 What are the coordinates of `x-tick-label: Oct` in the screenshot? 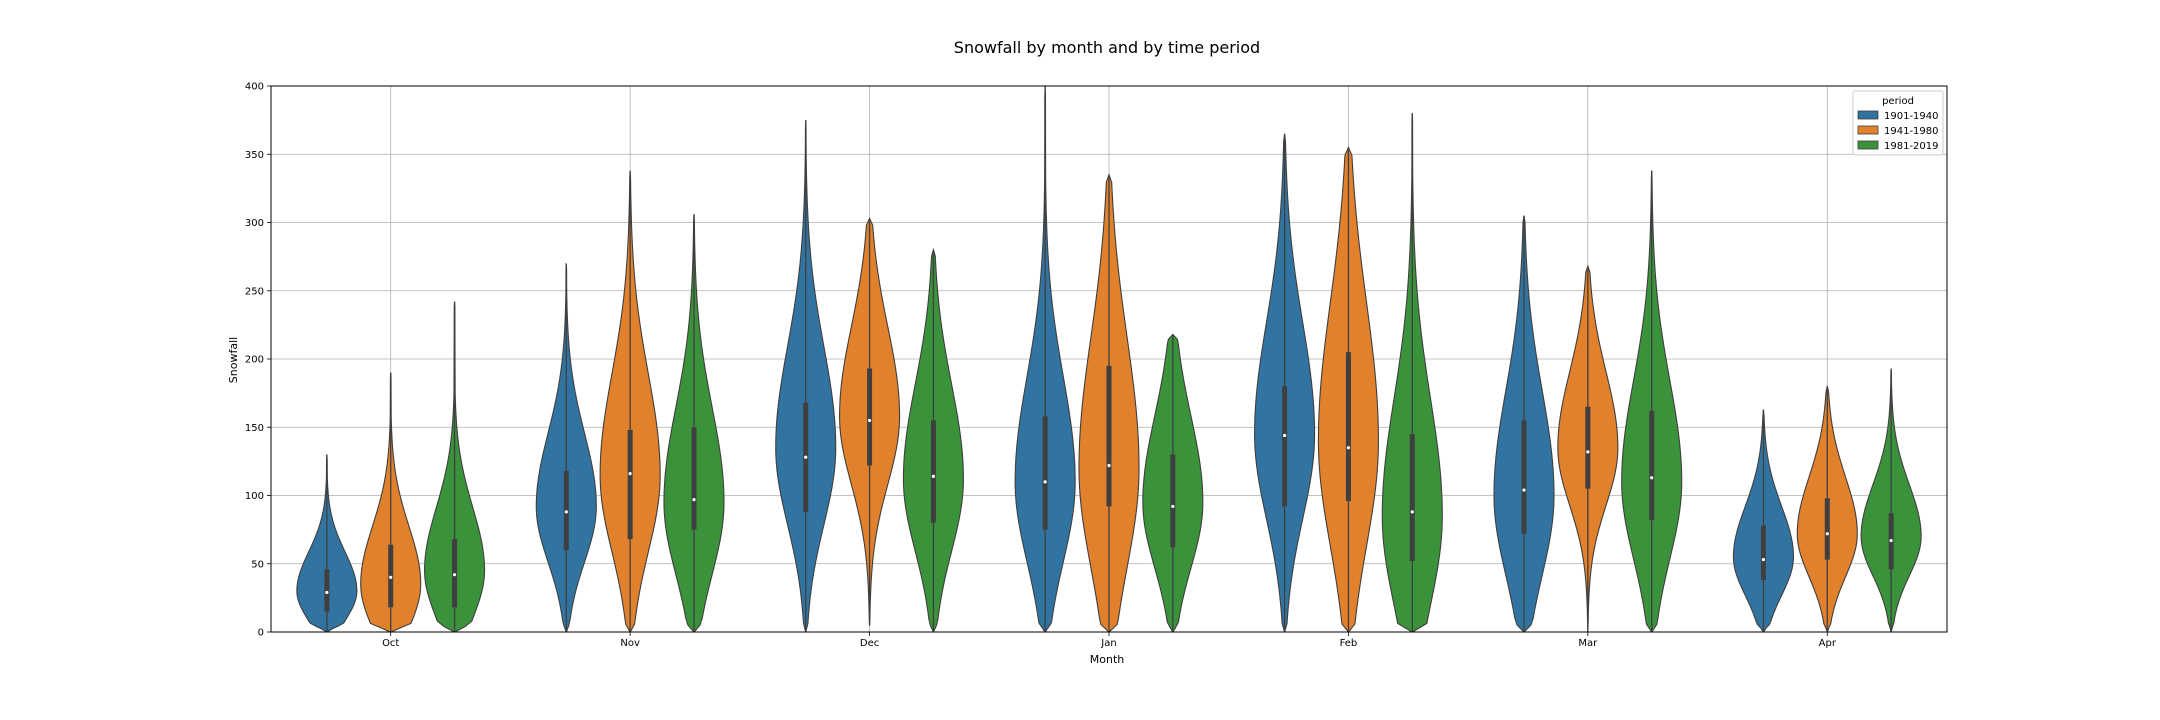 It's located at (390, 643).